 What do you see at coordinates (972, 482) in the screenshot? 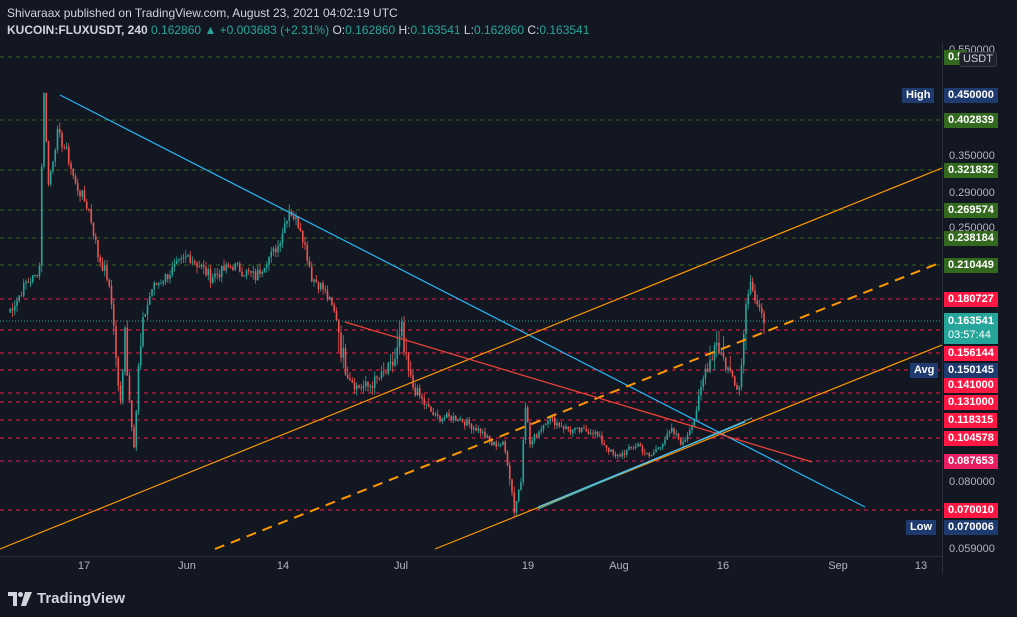
I see `price-tick: 0.080000` at bounding box center [972, 482].